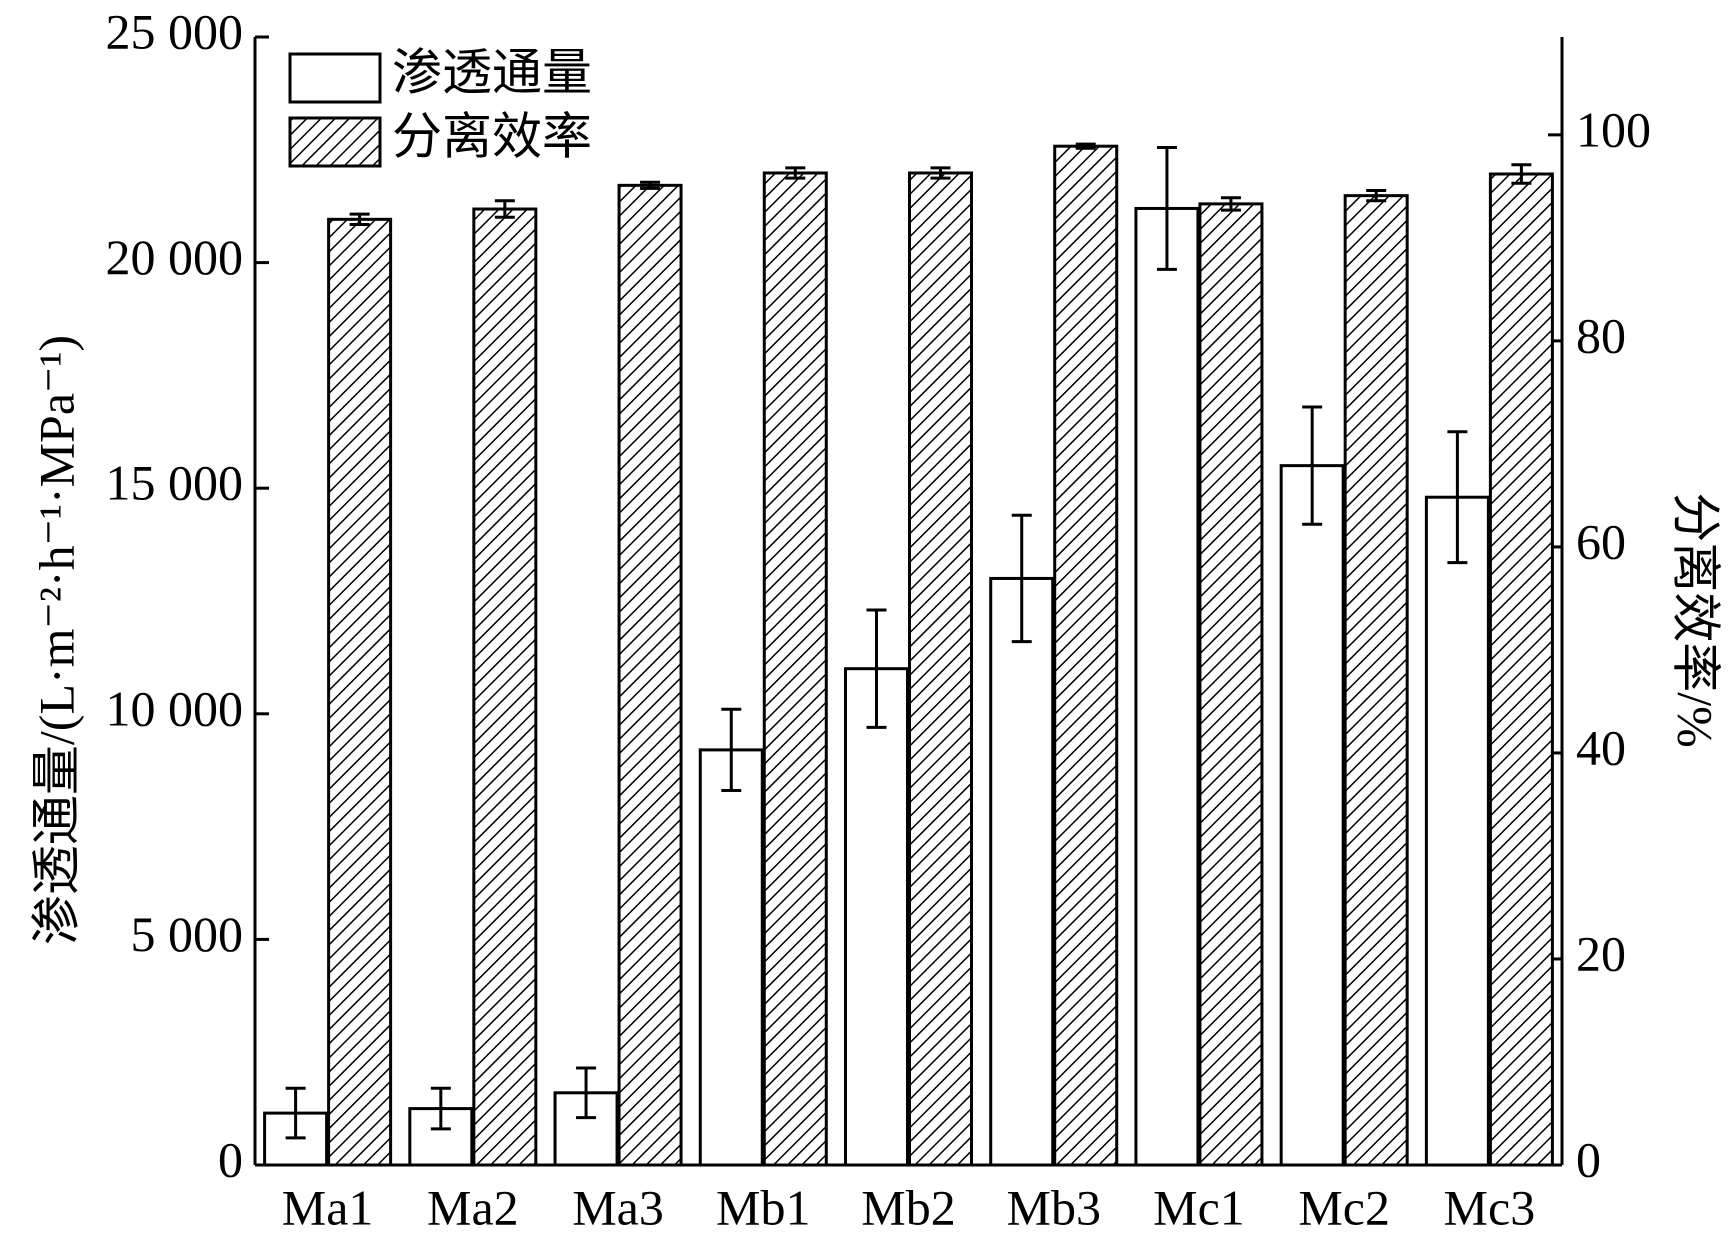 Image resolution: width=1736 pixels, height=1240 pixels. Describe the element at coordinates (1601, 541) in the screenshot. I see `y2-tick-label: 60` at that location.